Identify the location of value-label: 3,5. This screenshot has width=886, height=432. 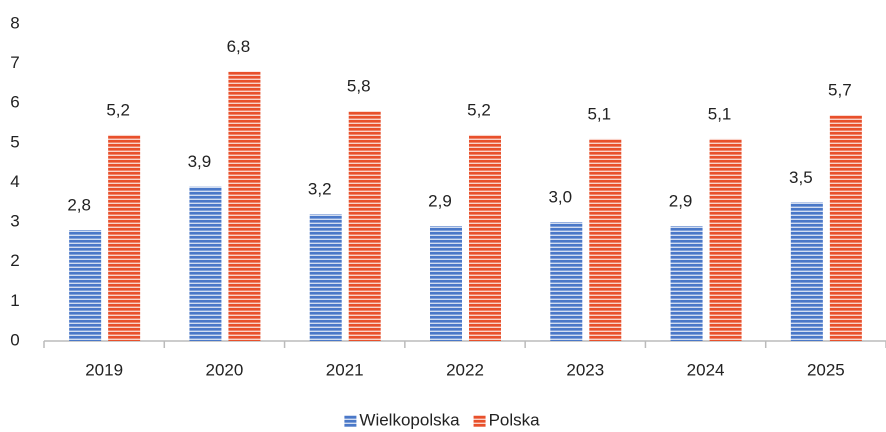
(801, 177).